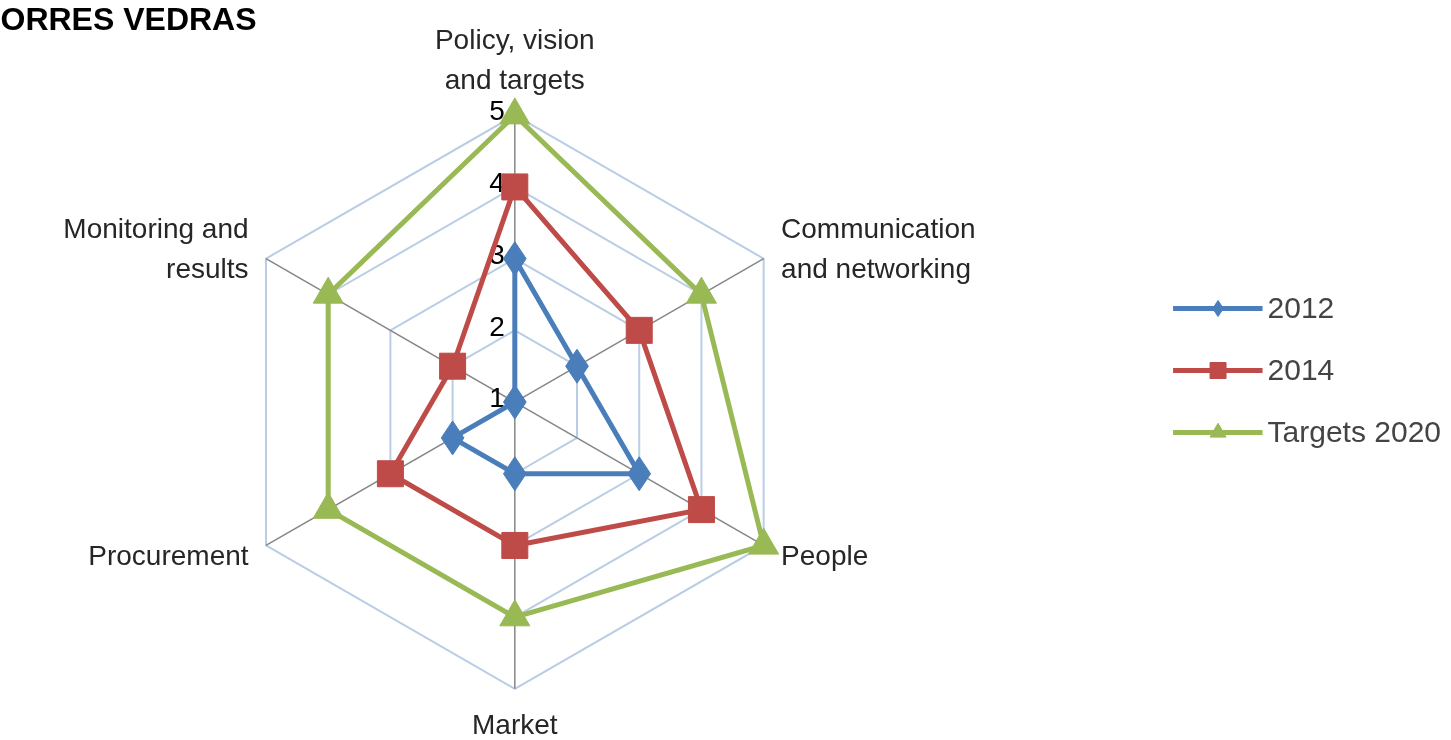  Describe the element at coordinates (1354, 432) in the screenshot. I see `legend-label: Targets 2020` at that location.